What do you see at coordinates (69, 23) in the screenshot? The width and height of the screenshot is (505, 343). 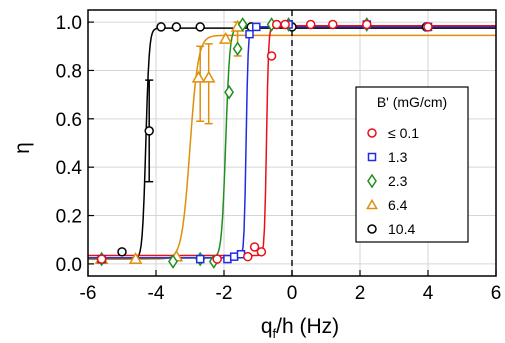 I see `y-tick-label: 1.0` at bounding box center [69, 23].